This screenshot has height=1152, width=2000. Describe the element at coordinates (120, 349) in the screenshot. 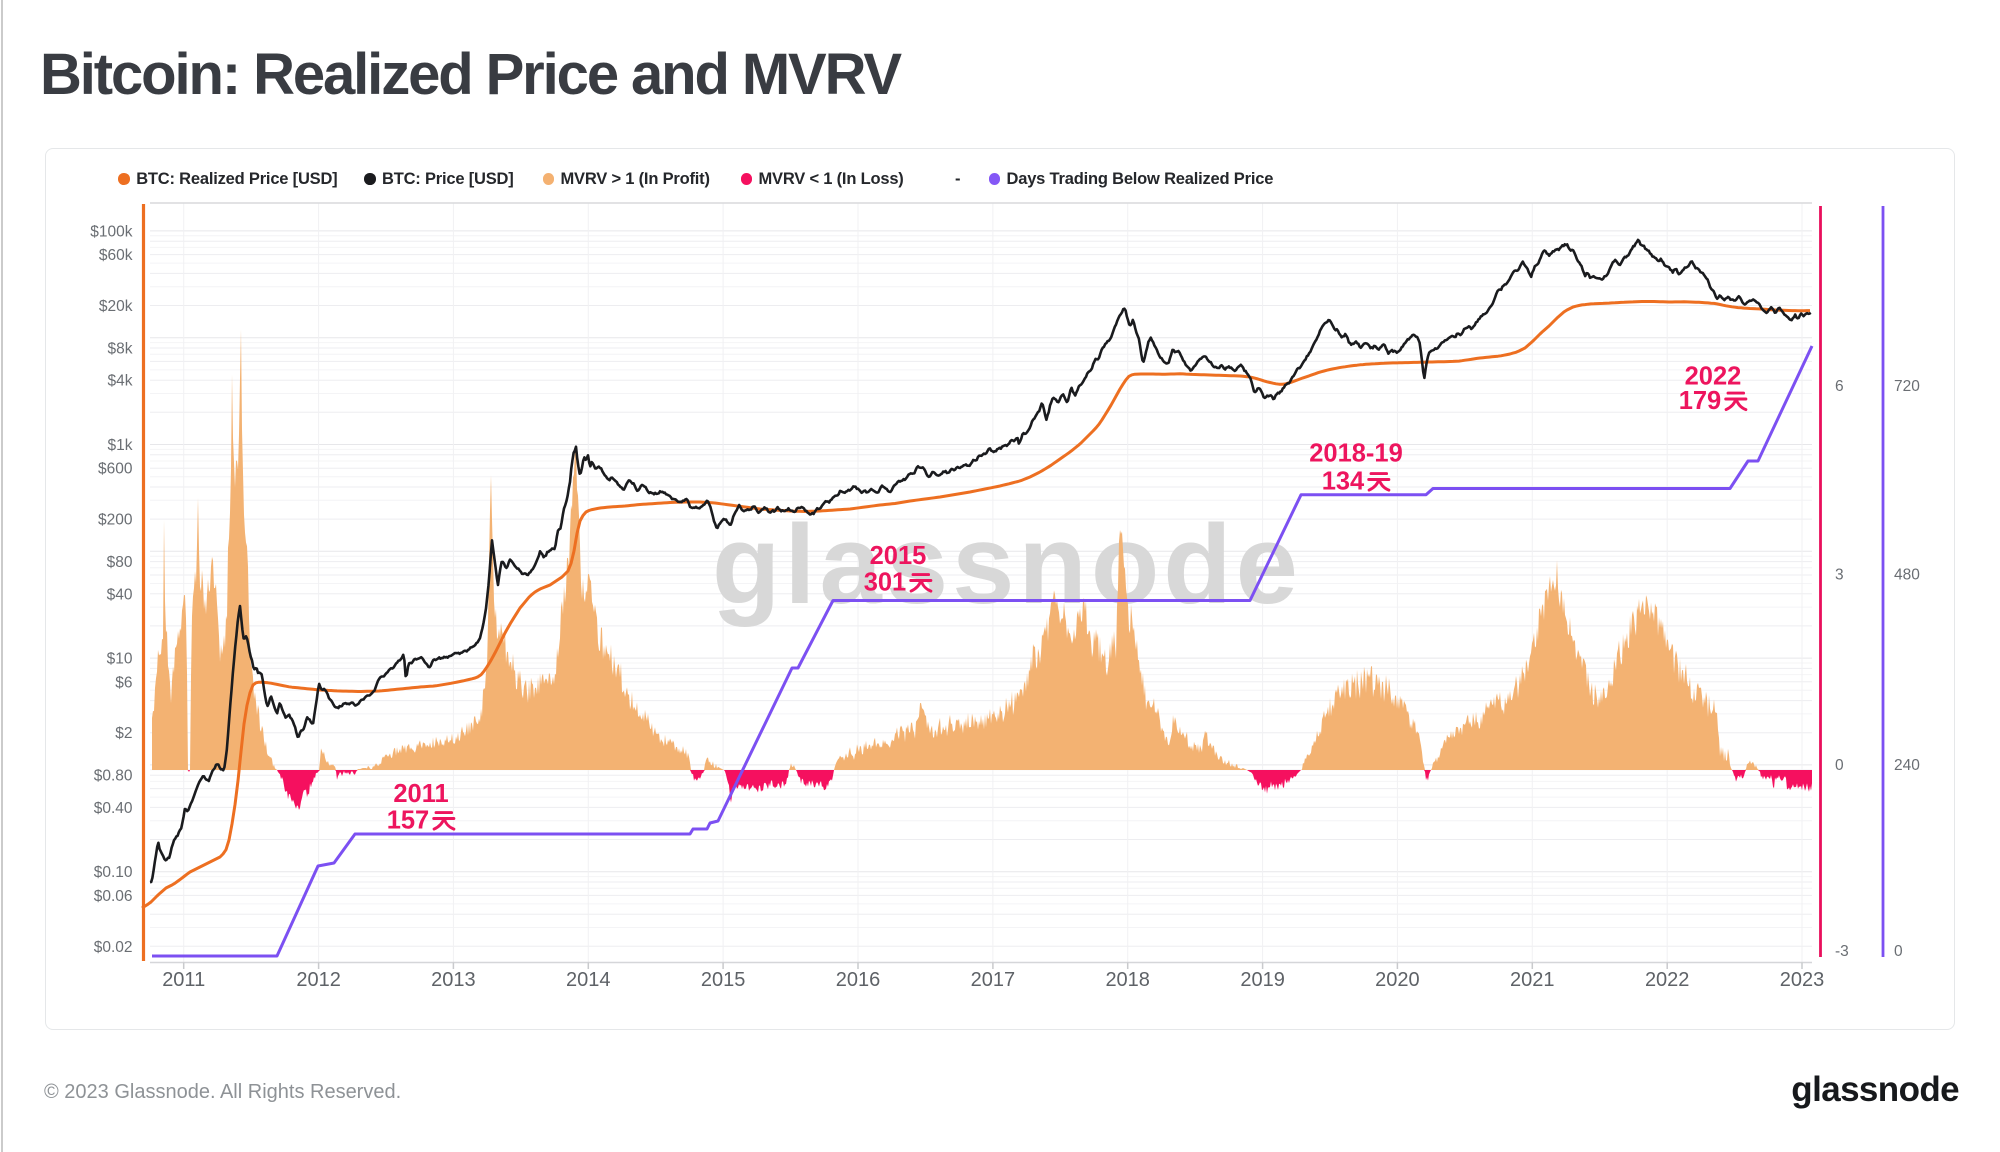

I see `svg-text: $8k` at that location.